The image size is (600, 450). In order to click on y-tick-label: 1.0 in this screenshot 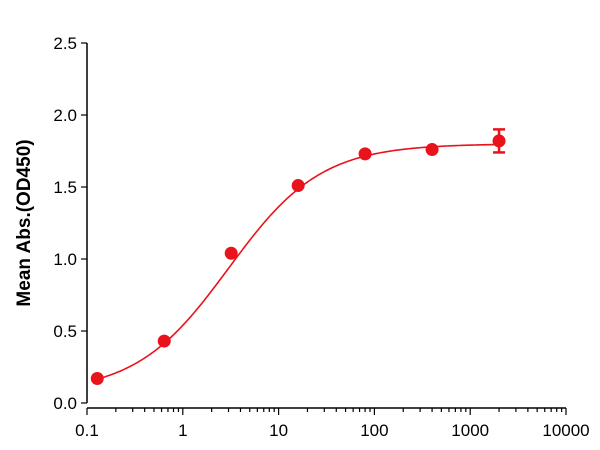, I will do `click(65, 259)`.